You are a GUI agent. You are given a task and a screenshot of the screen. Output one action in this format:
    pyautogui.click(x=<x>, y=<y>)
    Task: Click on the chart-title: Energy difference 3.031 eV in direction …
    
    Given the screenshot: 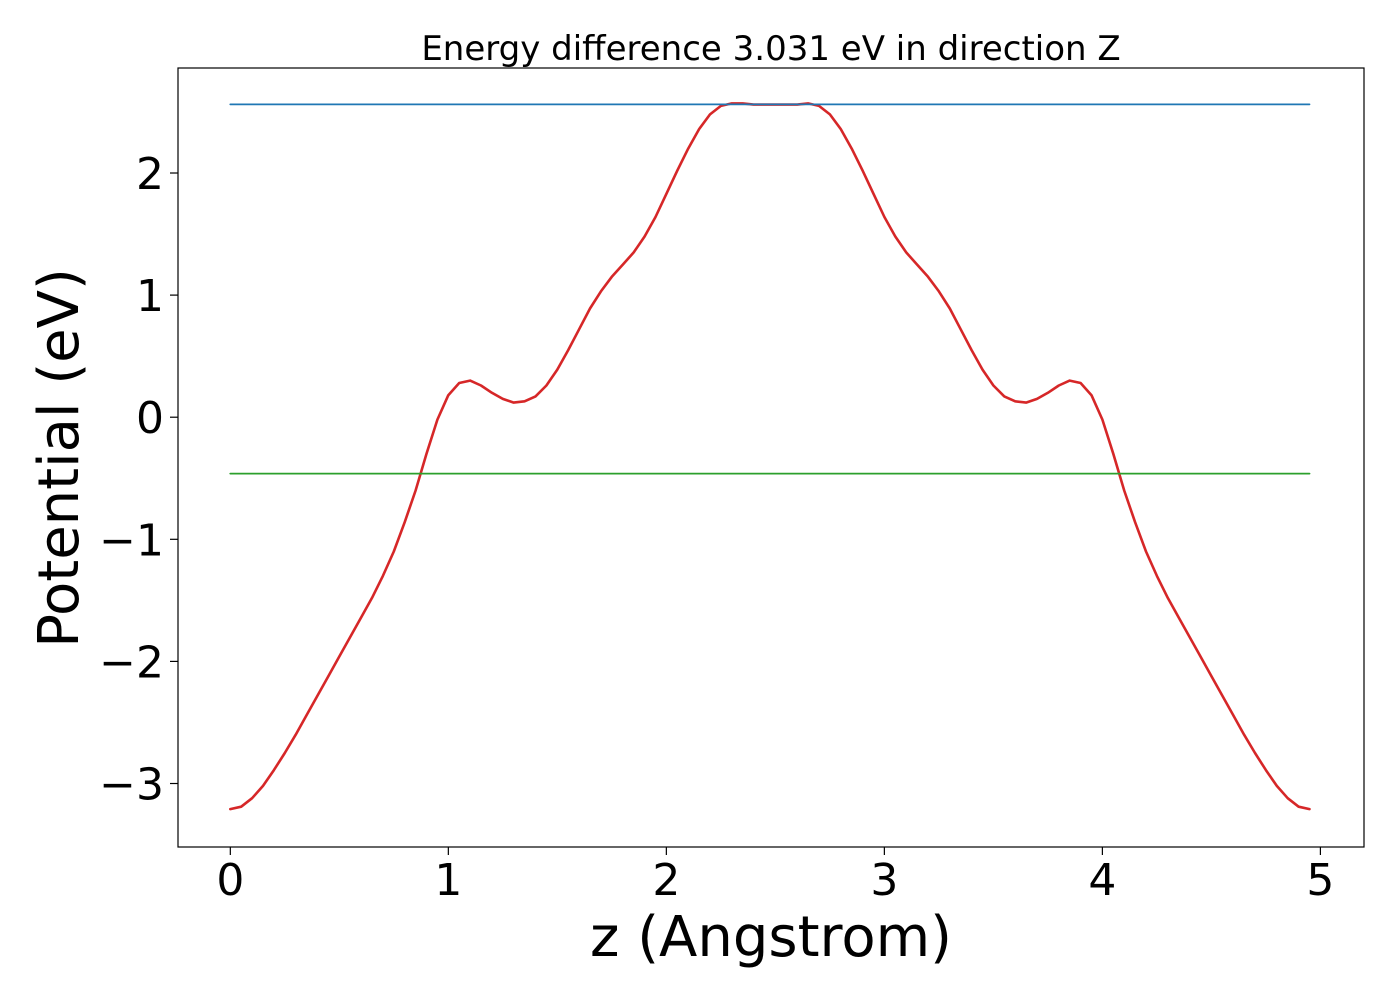 What is the action you would take?
    pyautogui.click(x=770, y=49)
    